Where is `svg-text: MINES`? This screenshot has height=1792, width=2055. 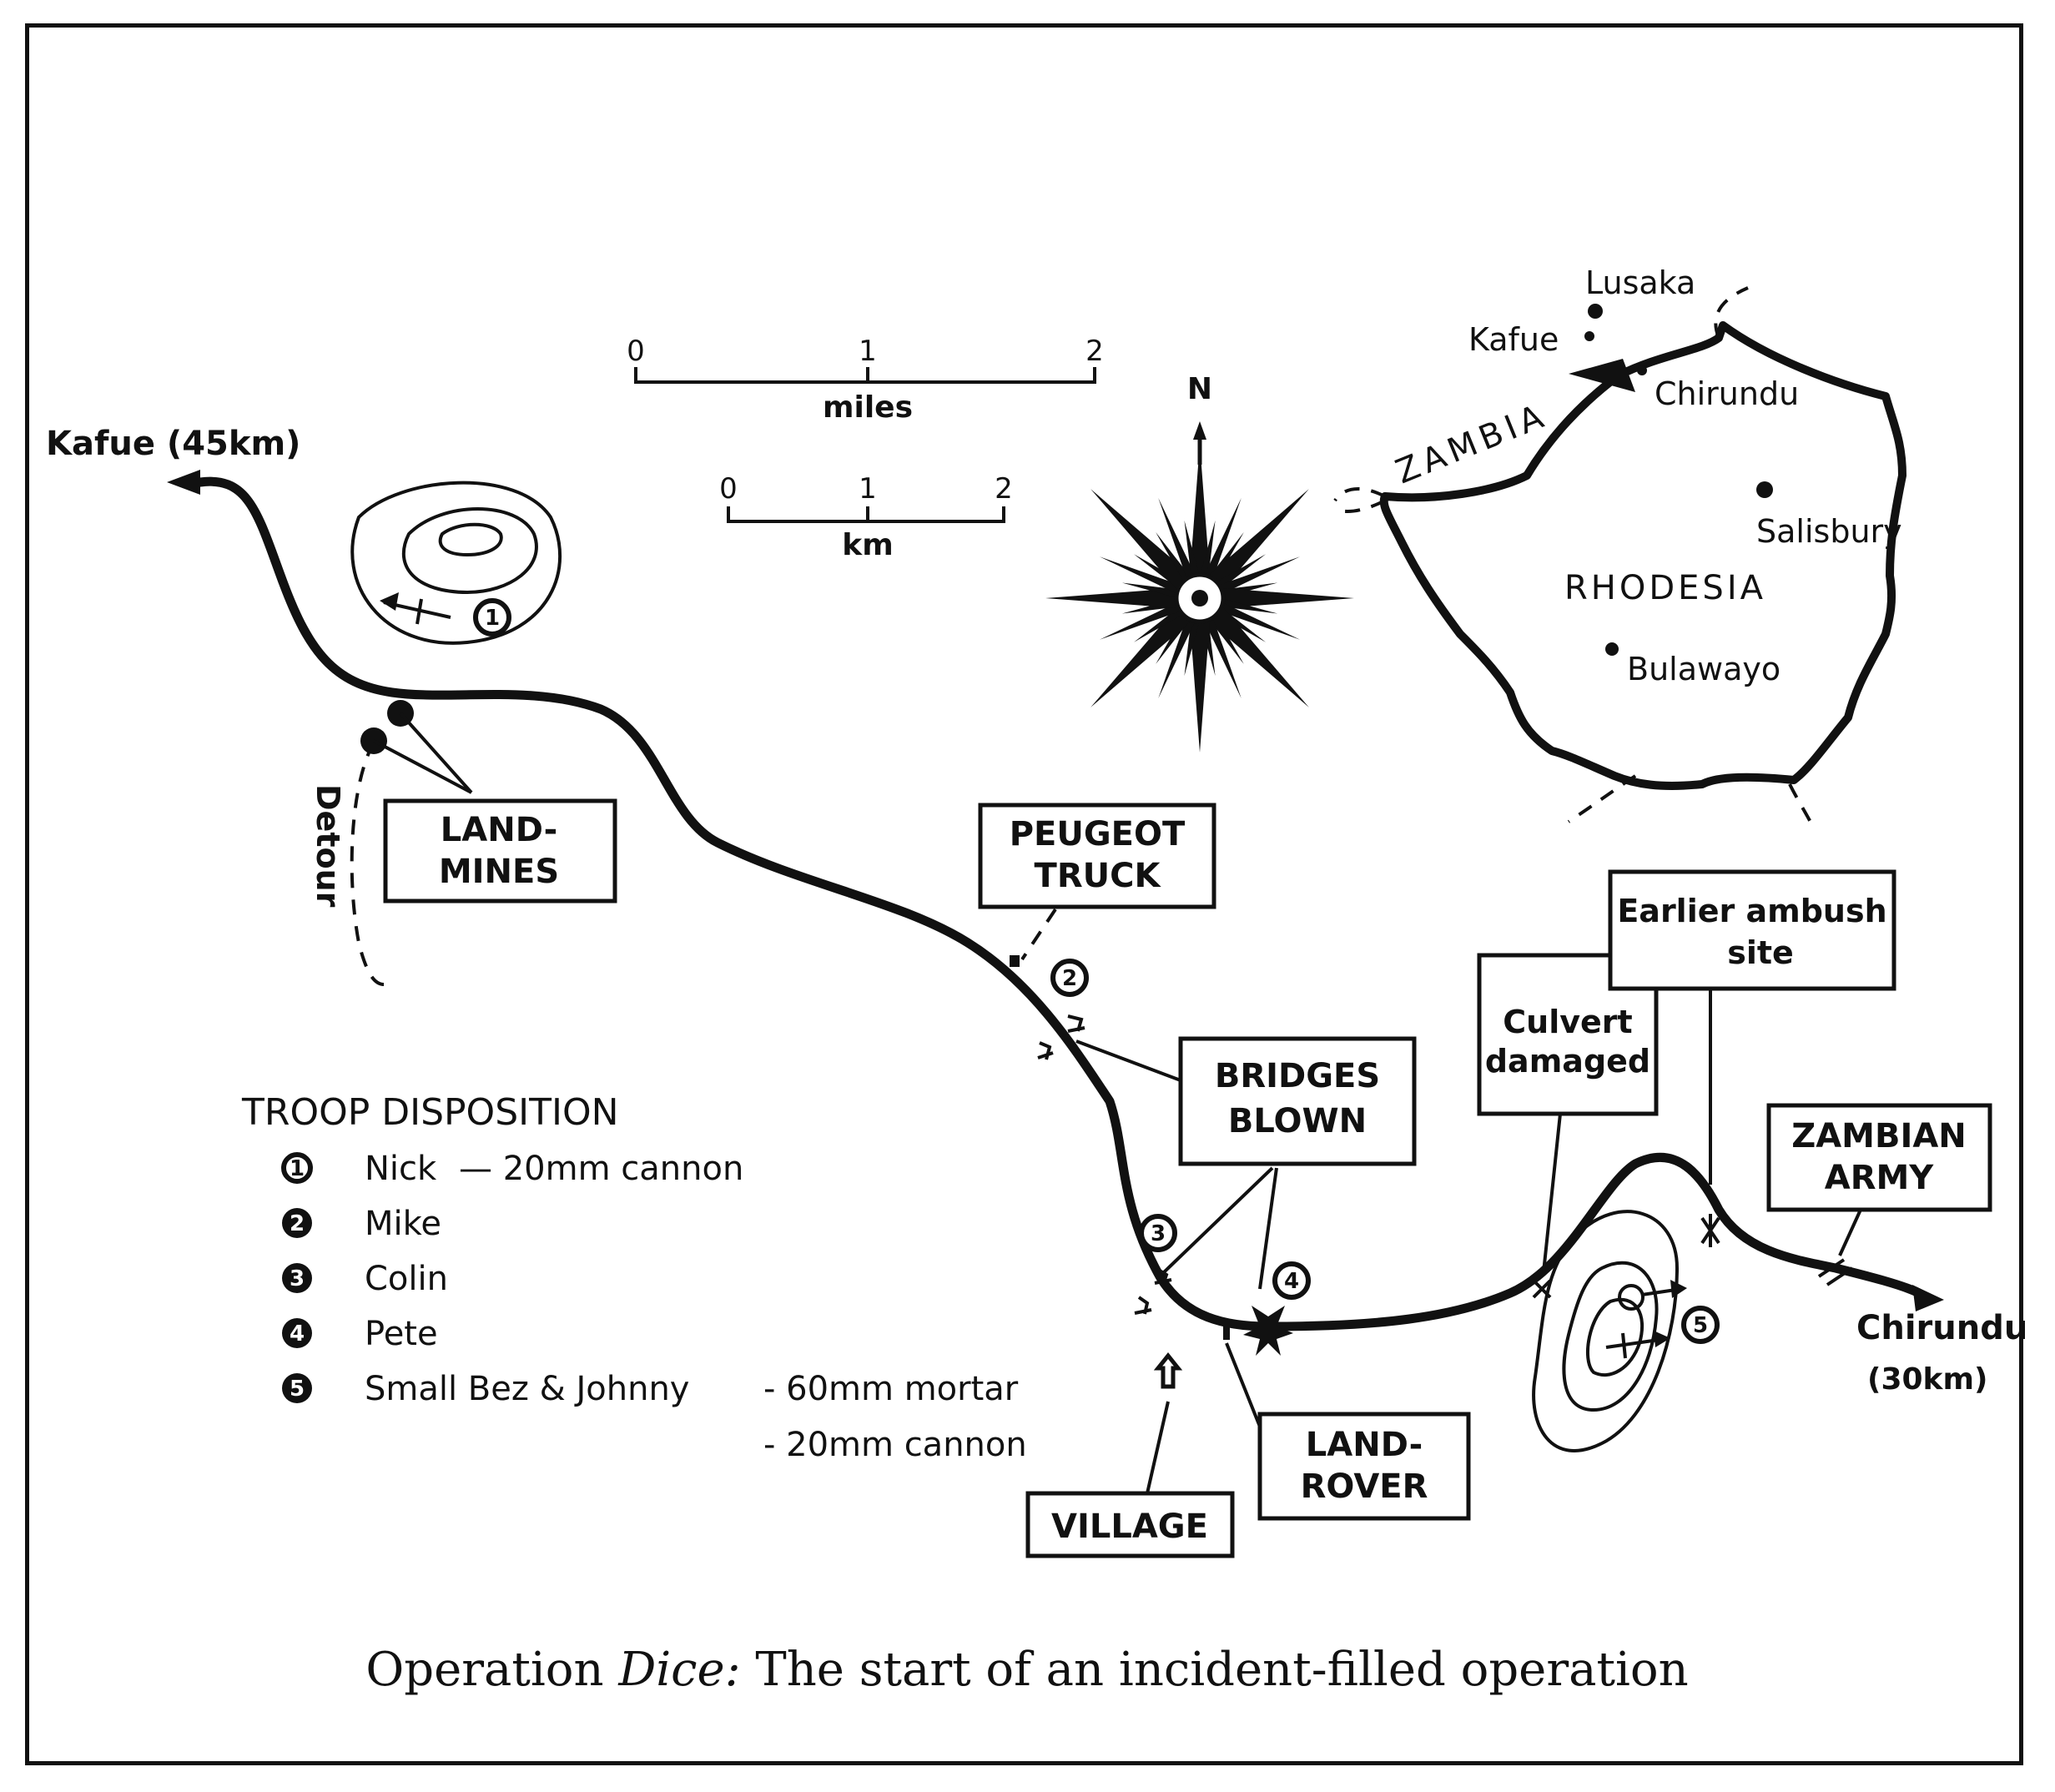 svg-text: MINES is located at coordinates (499, 872).